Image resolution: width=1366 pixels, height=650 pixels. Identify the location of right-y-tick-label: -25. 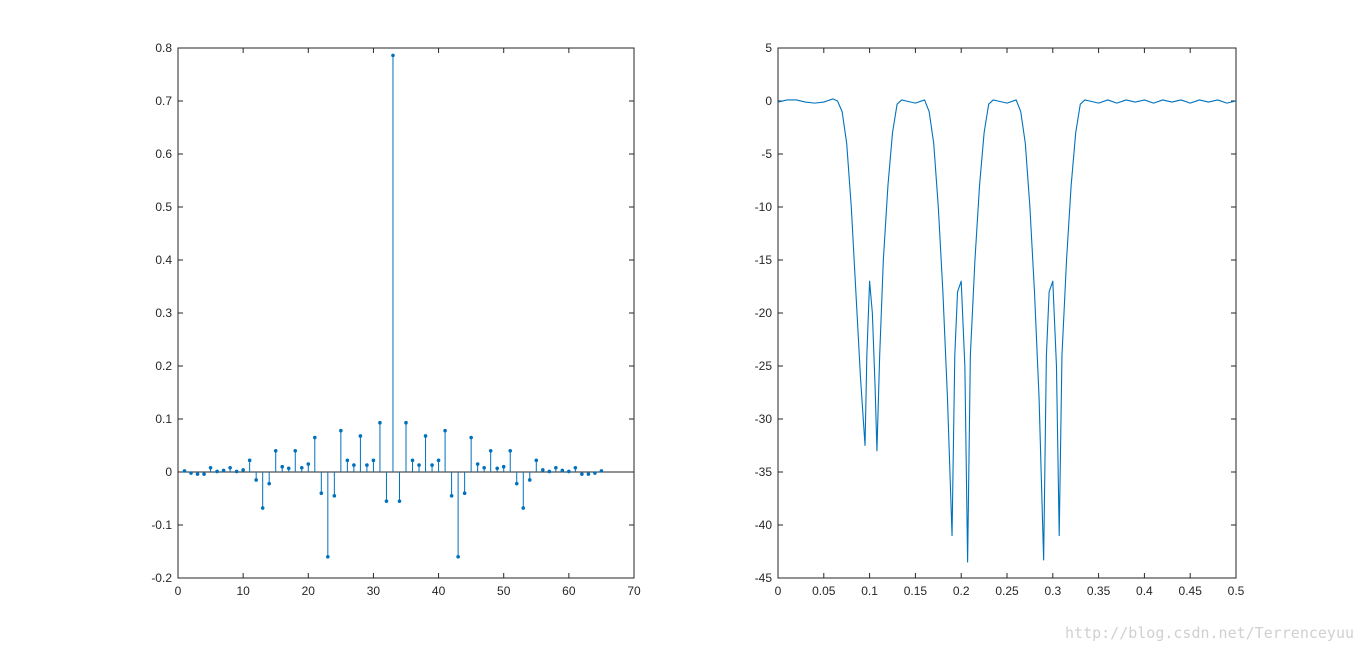
(764, 366).